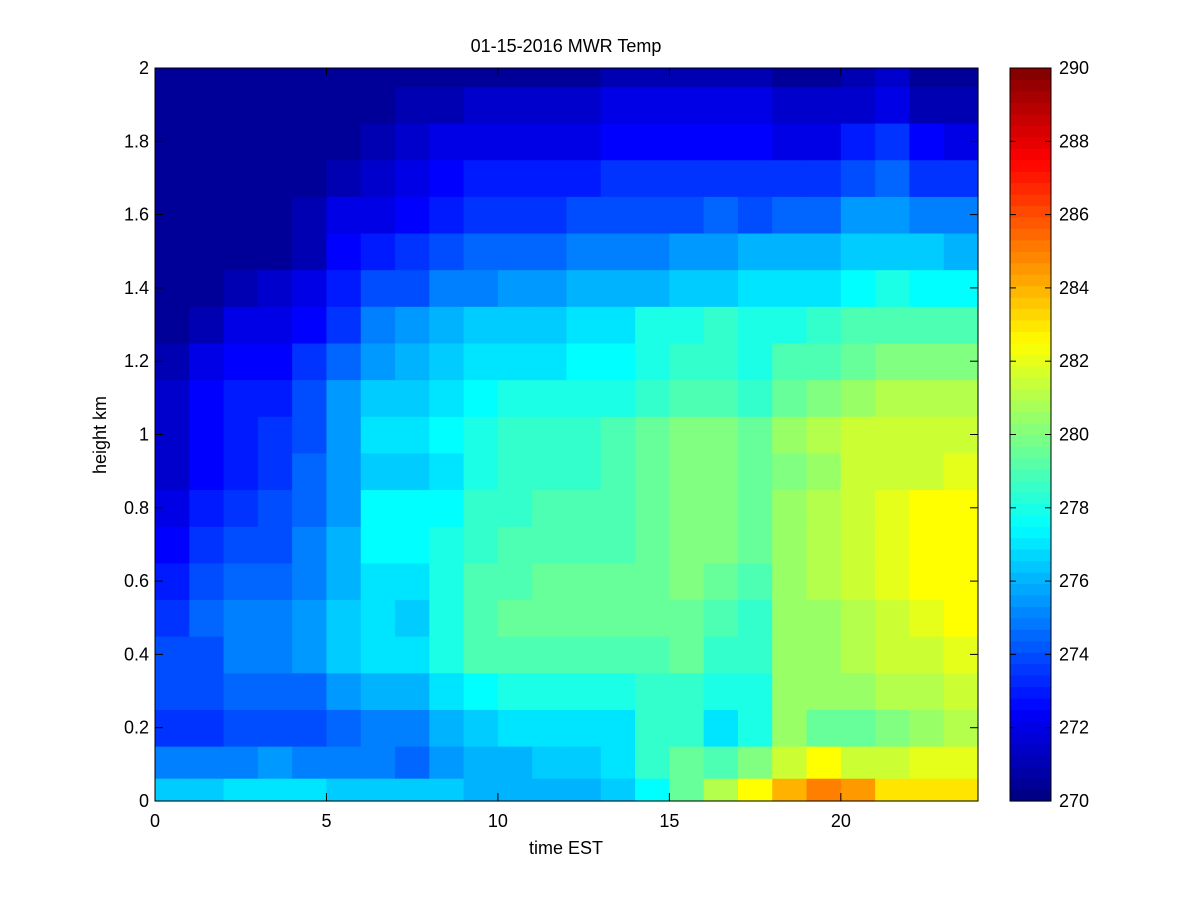 This screenshot has height=900, width=1200. I want to click on x-tick-label: 15, so click(669, 821).